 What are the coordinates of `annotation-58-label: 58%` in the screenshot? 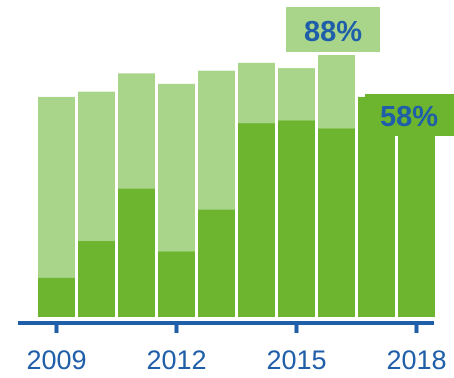 It's located at (409, 117).